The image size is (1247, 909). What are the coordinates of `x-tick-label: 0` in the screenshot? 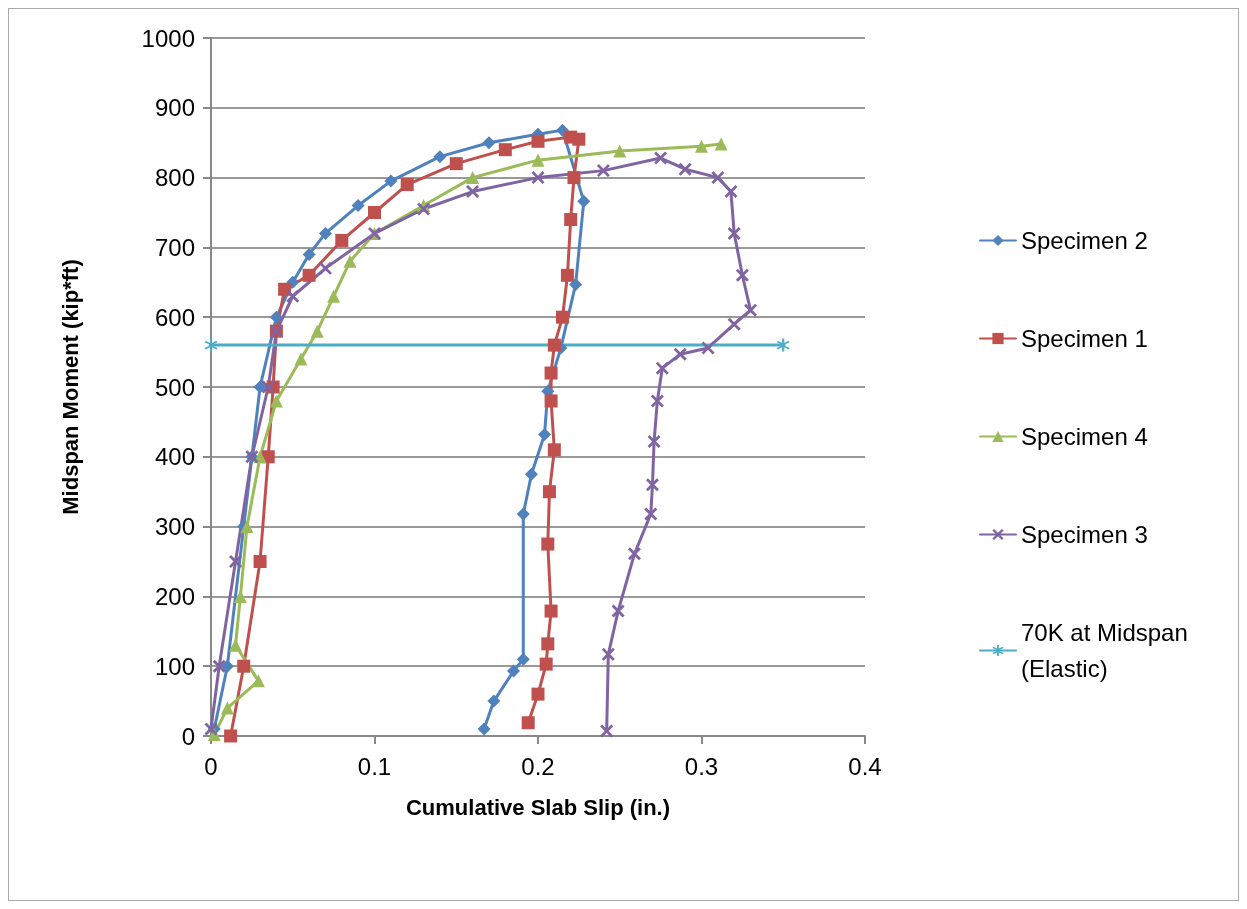 It's located at (211, 766).